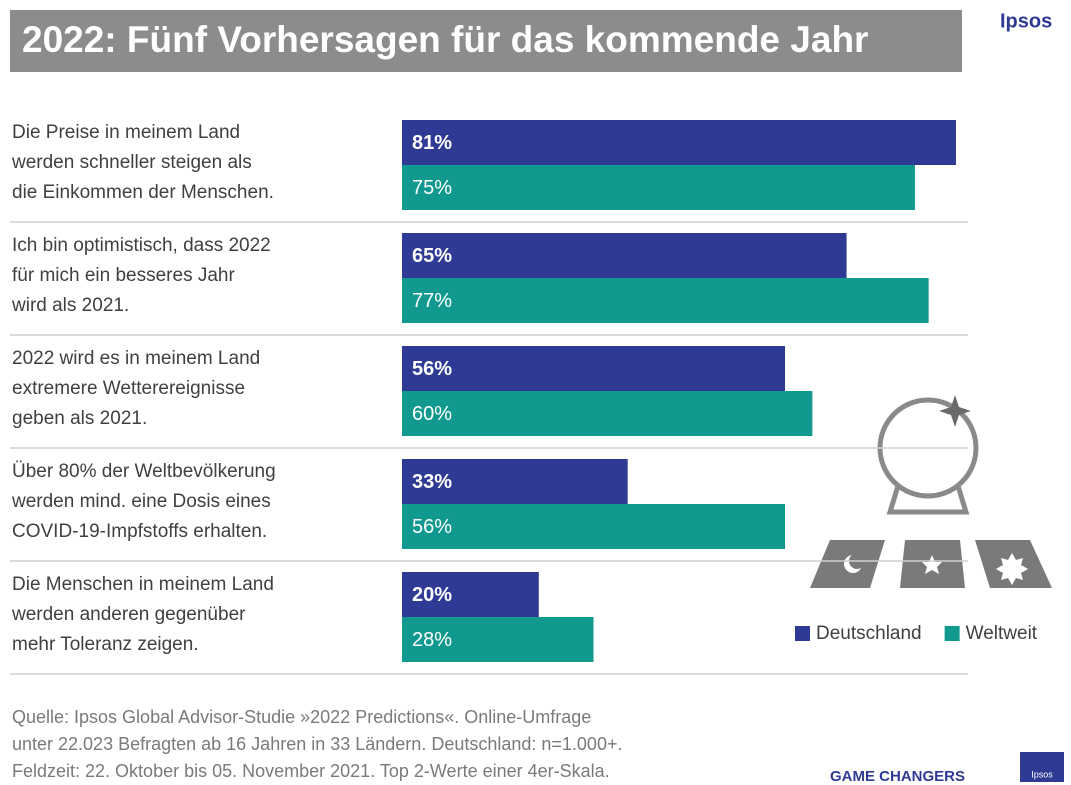 The height and width of the screenshot is (785, 1071). I want to click on logo, so click(1042, 767).